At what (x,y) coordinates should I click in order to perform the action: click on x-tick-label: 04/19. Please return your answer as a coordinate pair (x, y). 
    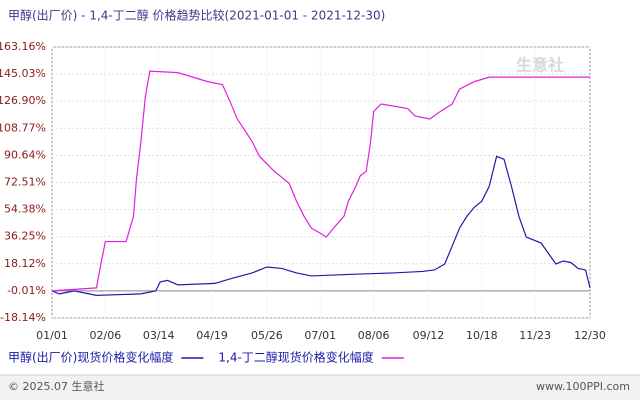
    Looking at the image, I should click on (212, 335).